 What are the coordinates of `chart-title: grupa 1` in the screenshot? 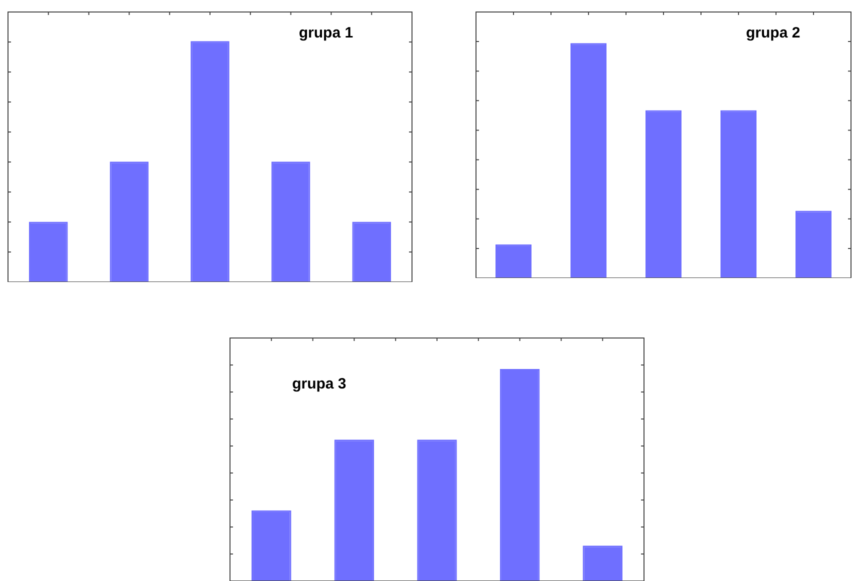 It's located at (326, 33).